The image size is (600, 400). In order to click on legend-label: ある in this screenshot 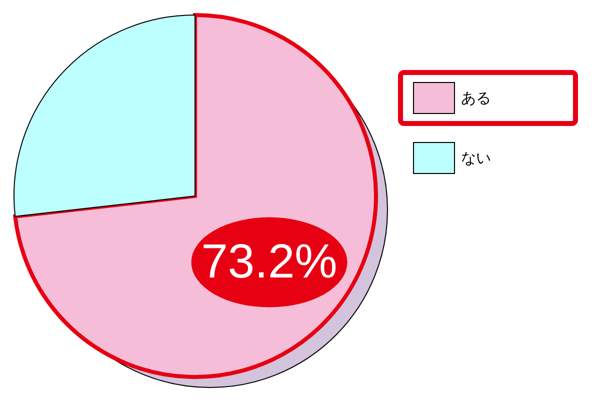, I will do `click(476, 98)`.